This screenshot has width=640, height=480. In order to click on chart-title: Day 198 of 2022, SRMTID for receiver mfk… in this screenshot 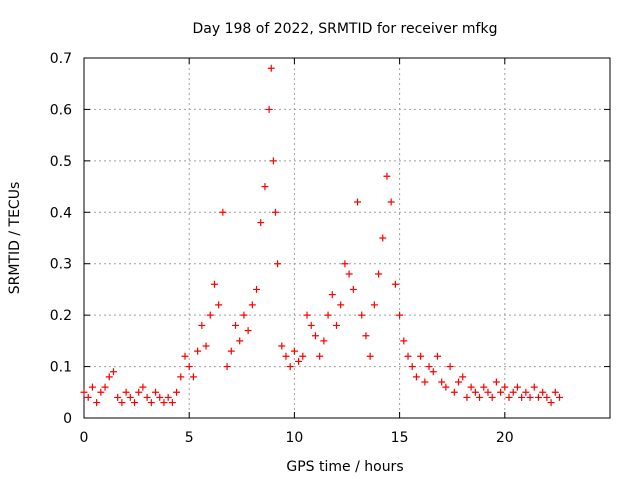, I will do `click(345, 29)`.